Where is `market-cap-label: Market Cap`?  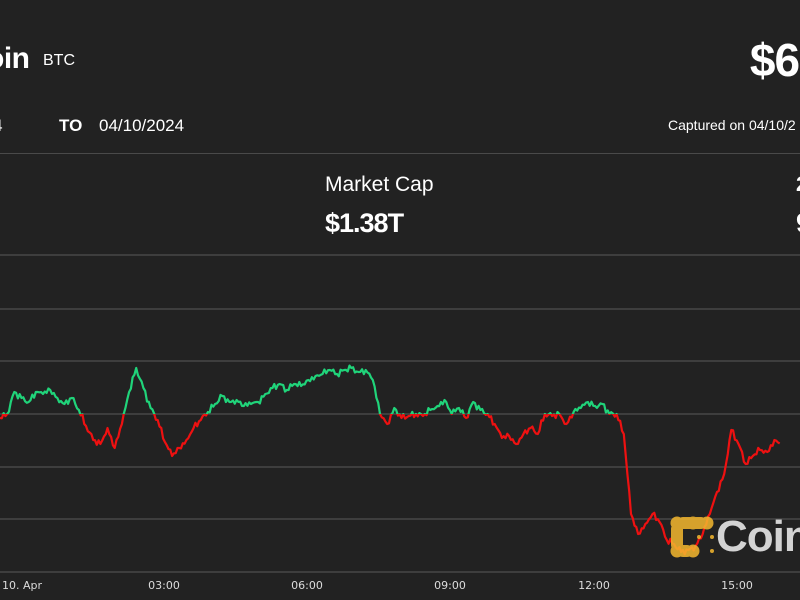 market-cap-label: Market Cap is located at coordinates (379, 184).